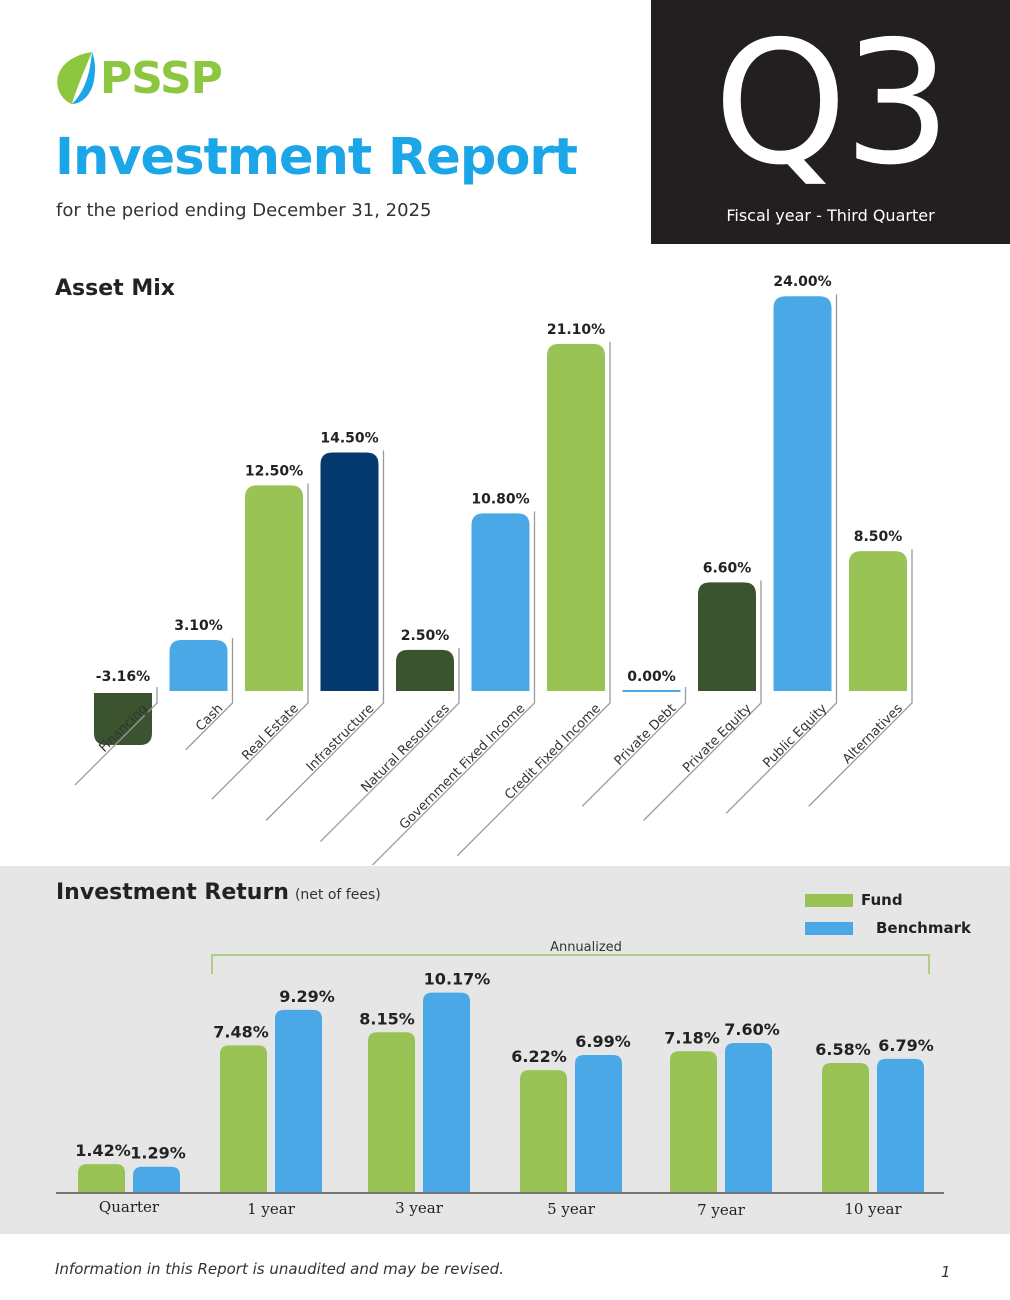  I want to click on annualized-bracket, so click(570, 964).